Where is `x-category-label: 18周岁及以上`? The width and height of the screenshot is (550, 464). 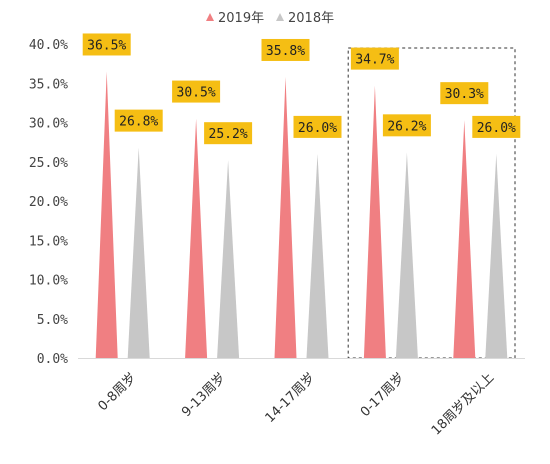 x-category-label: 18周岁及以上 is located at coordinates (463, 404).